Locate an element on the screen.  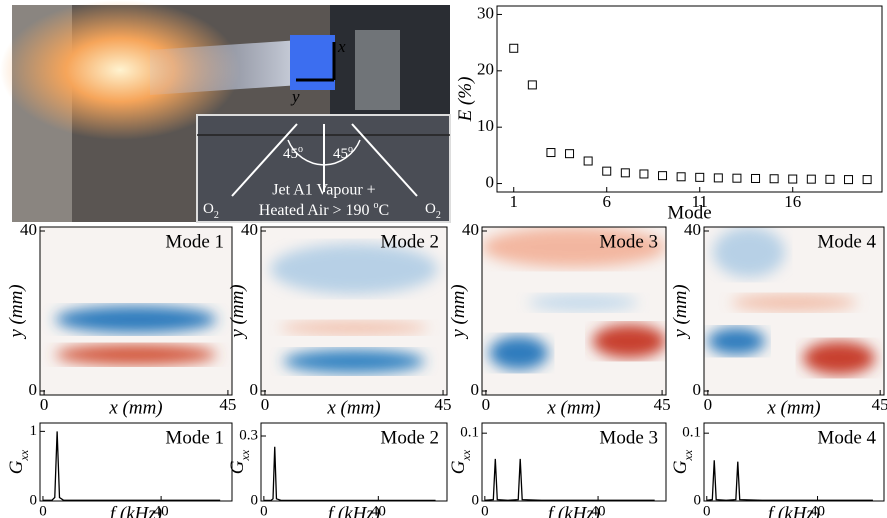
chart-panel: 0 40 0 0.1 Mode 4 f (kHz) Gxx is located at coordinates (777, 470).